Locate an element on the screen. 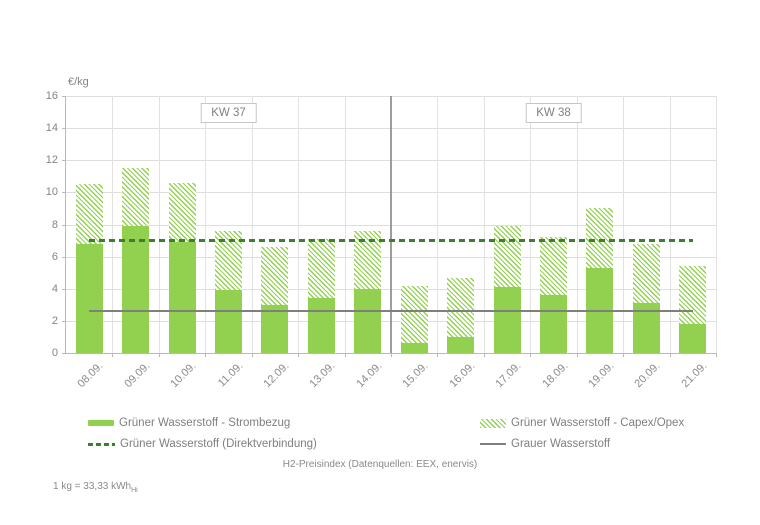  legend-item-hatch-bar: Grüner Wasserstoff - Capex/Opex is located at coordinates (582, 423).